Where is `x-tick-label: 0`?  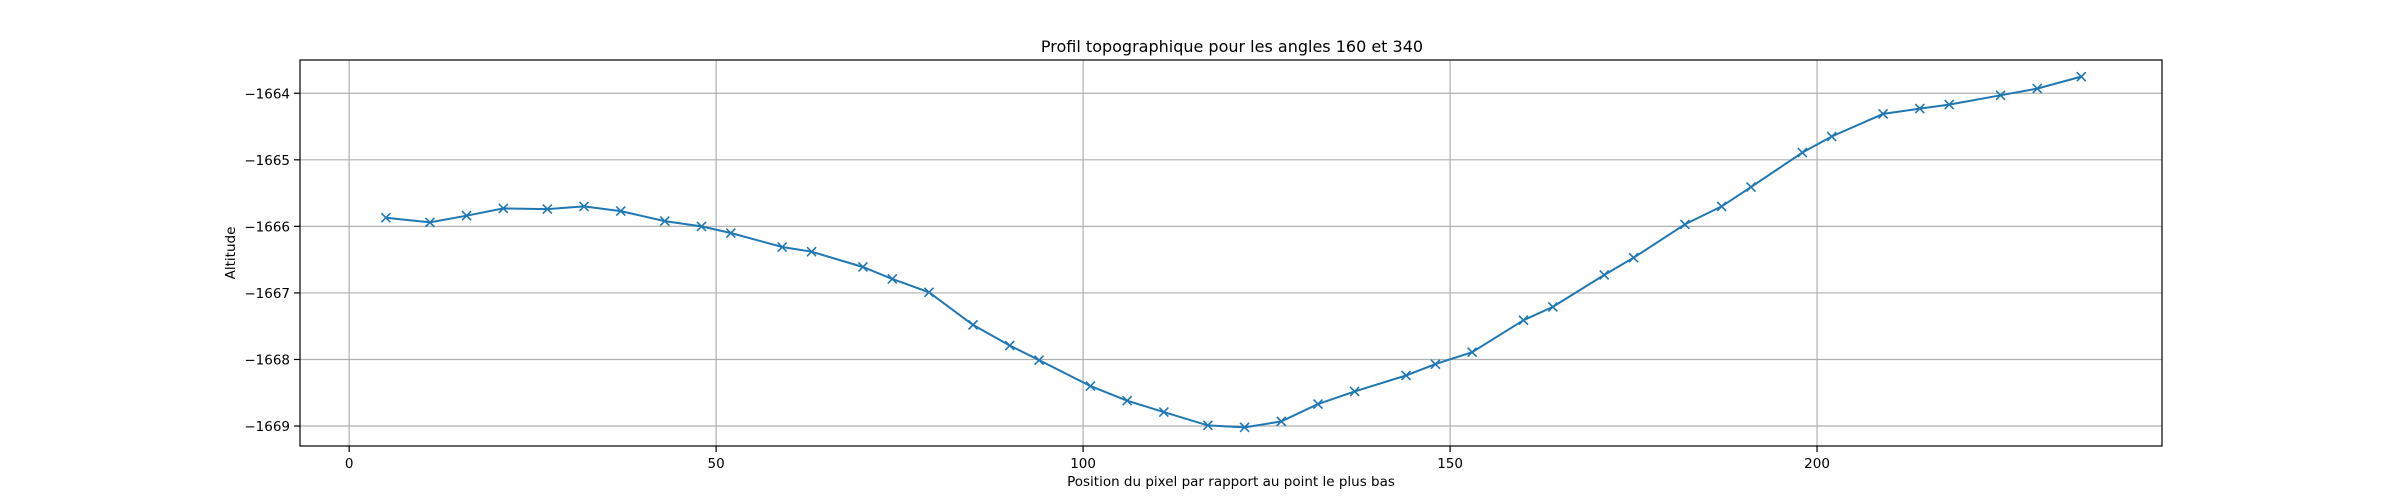 x-tick-label: 0 is located at coordinates (349, 464).